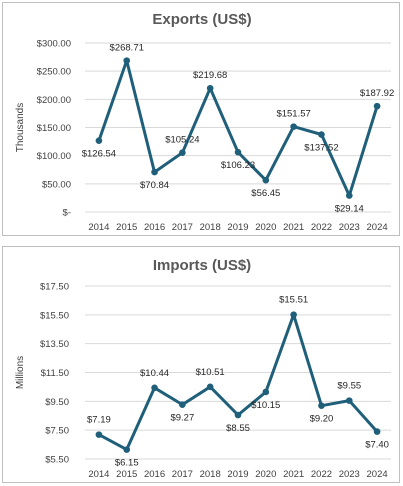  I want to click on imports-y-tick-label: $17.50, so click(54, 287).